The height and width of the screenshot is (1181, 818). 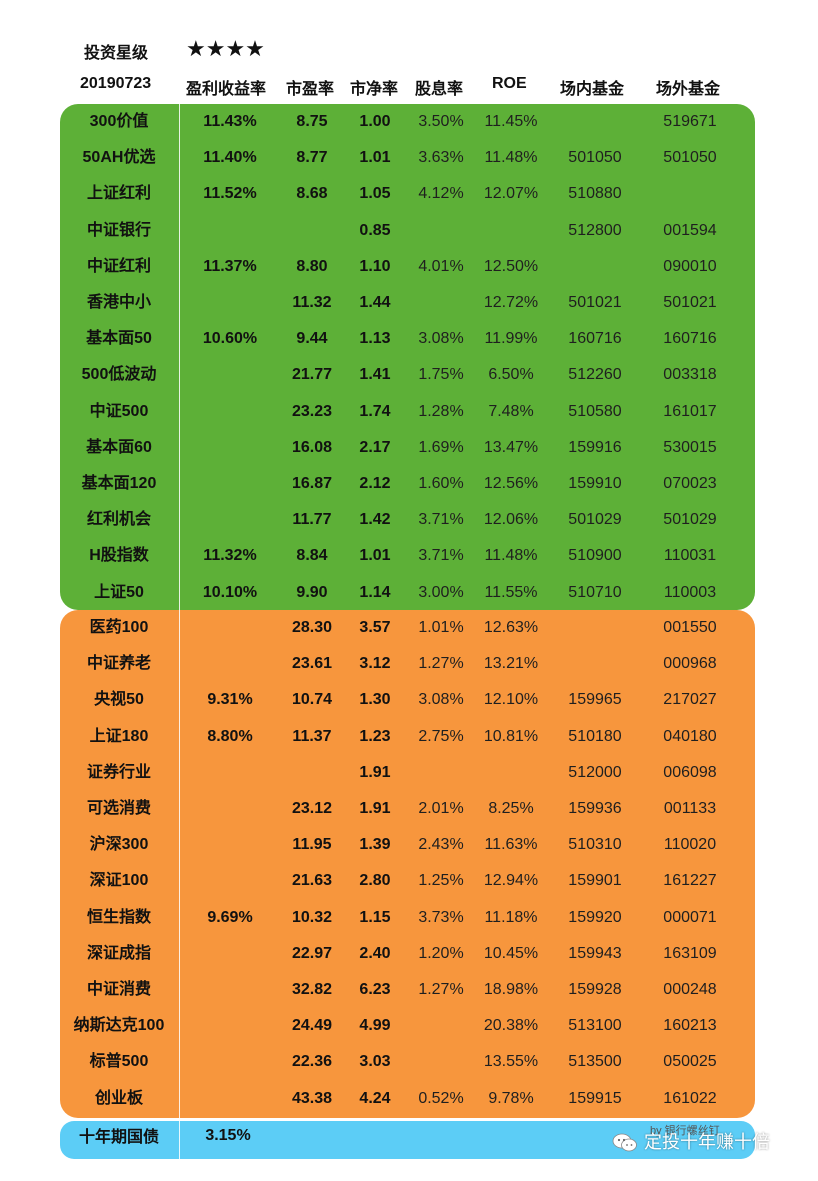 I want to click on earnings-yield: 10.10%, so click(x=230, y=592).